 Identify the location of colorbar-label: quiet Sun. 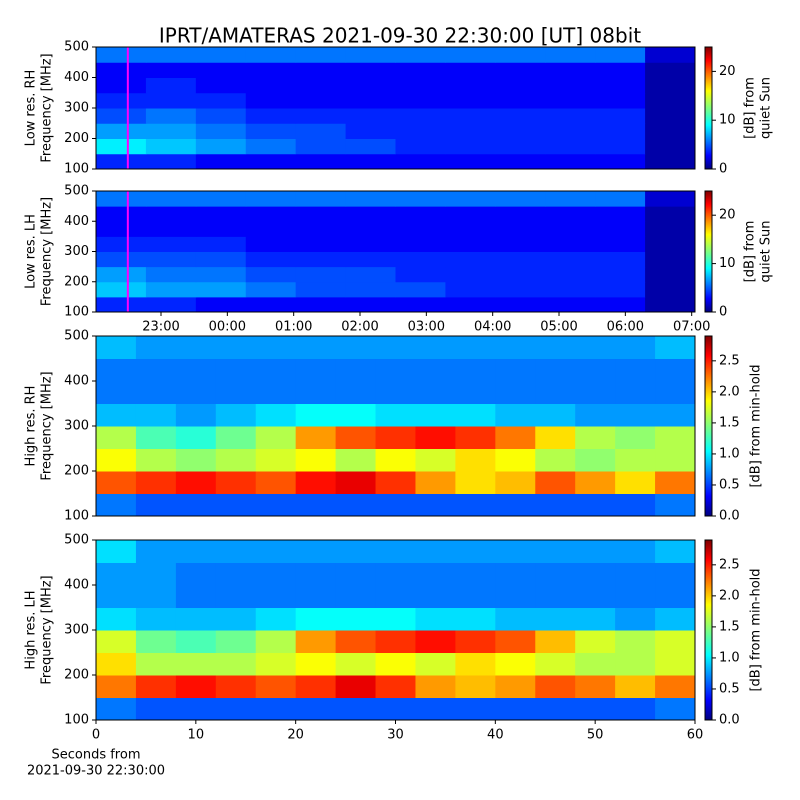
(766, 108).